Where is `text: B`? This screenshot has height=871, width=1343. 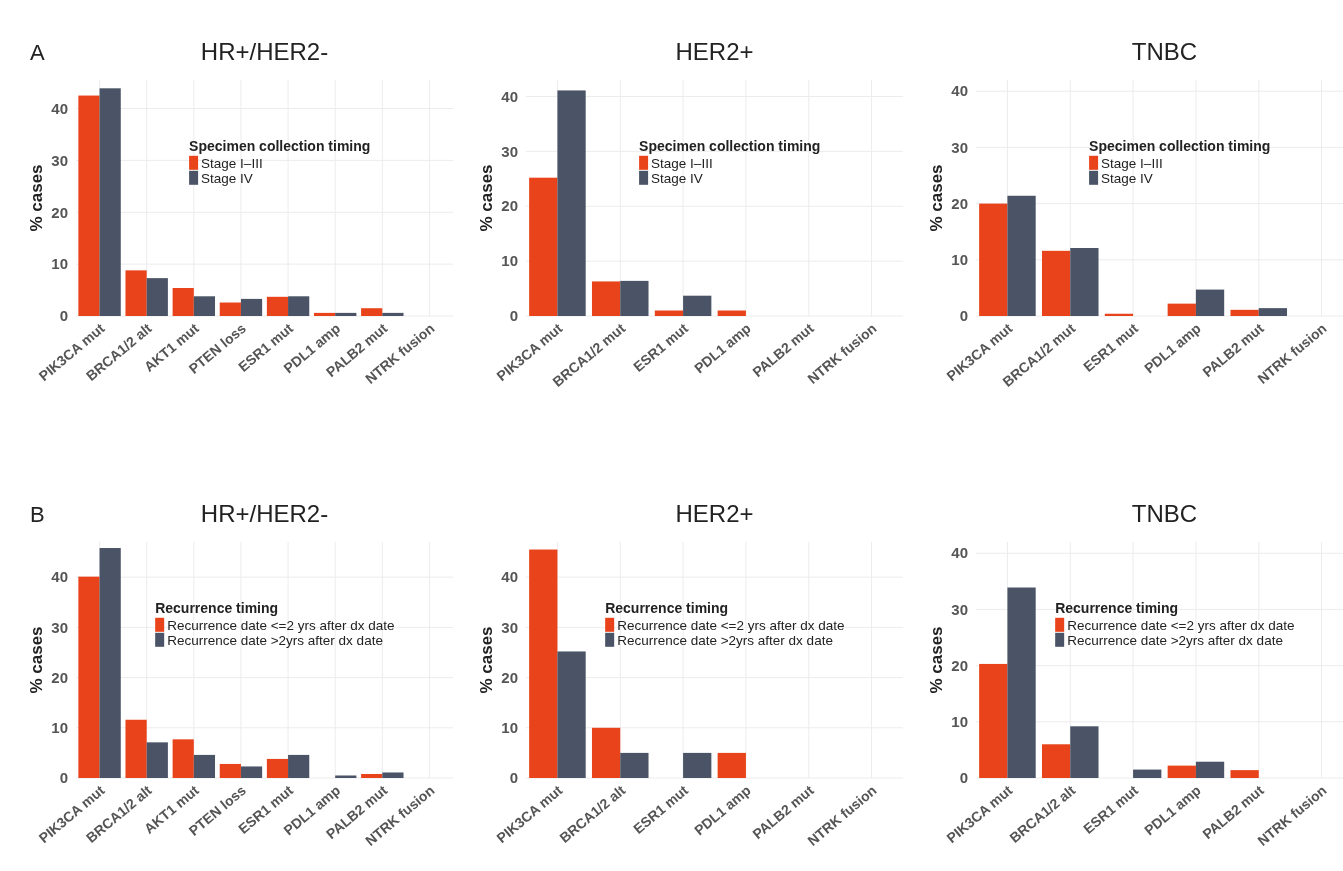 text: B is located at coordinates (37, 514).